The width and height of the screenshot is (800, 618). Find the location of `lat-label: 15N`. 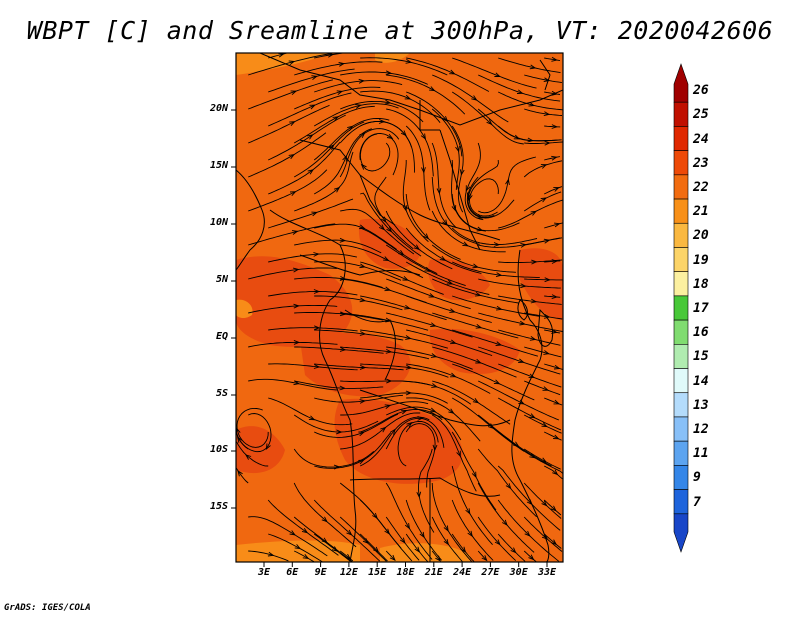

lat-label: 15N is located at coordinates (218, 165).